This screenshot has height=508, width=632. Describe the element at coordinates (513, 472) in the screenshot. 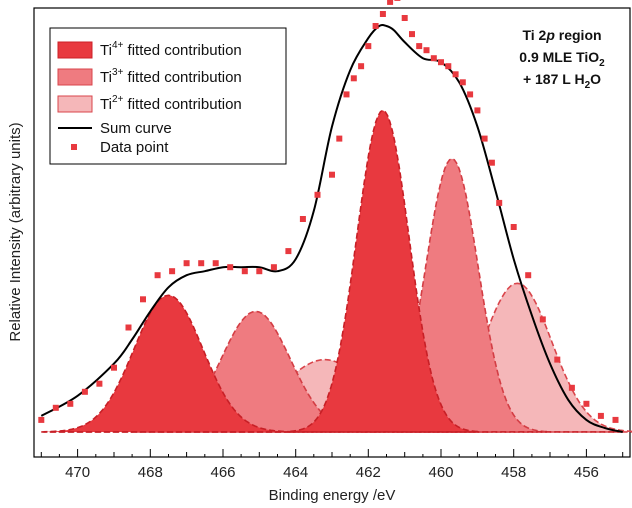

I see `x-tick-label: 458` at that location.